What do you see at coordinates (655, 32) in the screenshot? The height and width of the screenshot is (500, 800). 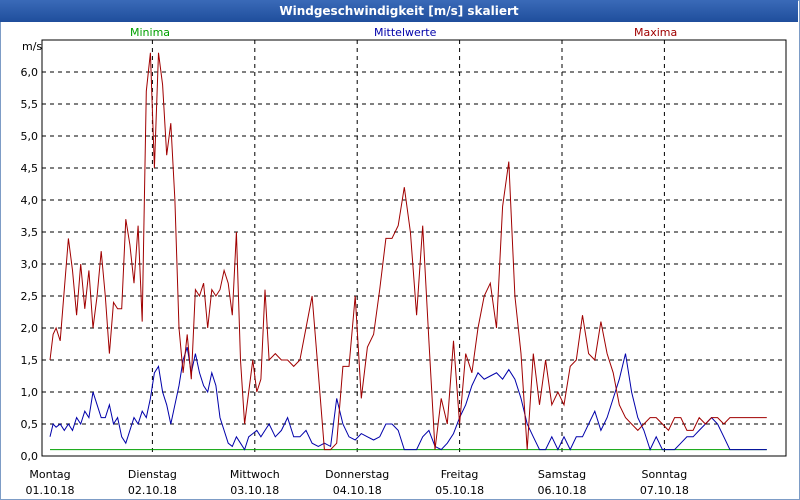 I see `legend-maxima: Maxima` at bounding box center [655, 32].